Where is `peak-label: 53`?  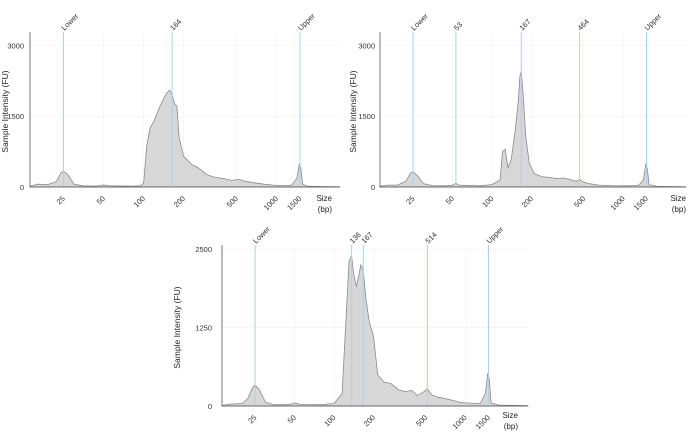
peak-label: 53 is located at coordinates (458, 26).